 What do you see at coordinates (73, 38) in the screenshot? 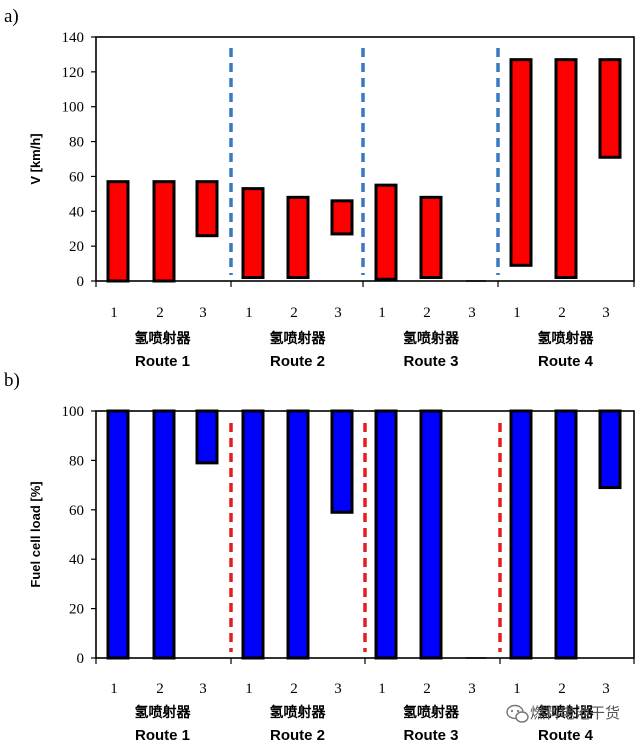
I see `y-tick-label: 140` at bounding box center [73, 38].